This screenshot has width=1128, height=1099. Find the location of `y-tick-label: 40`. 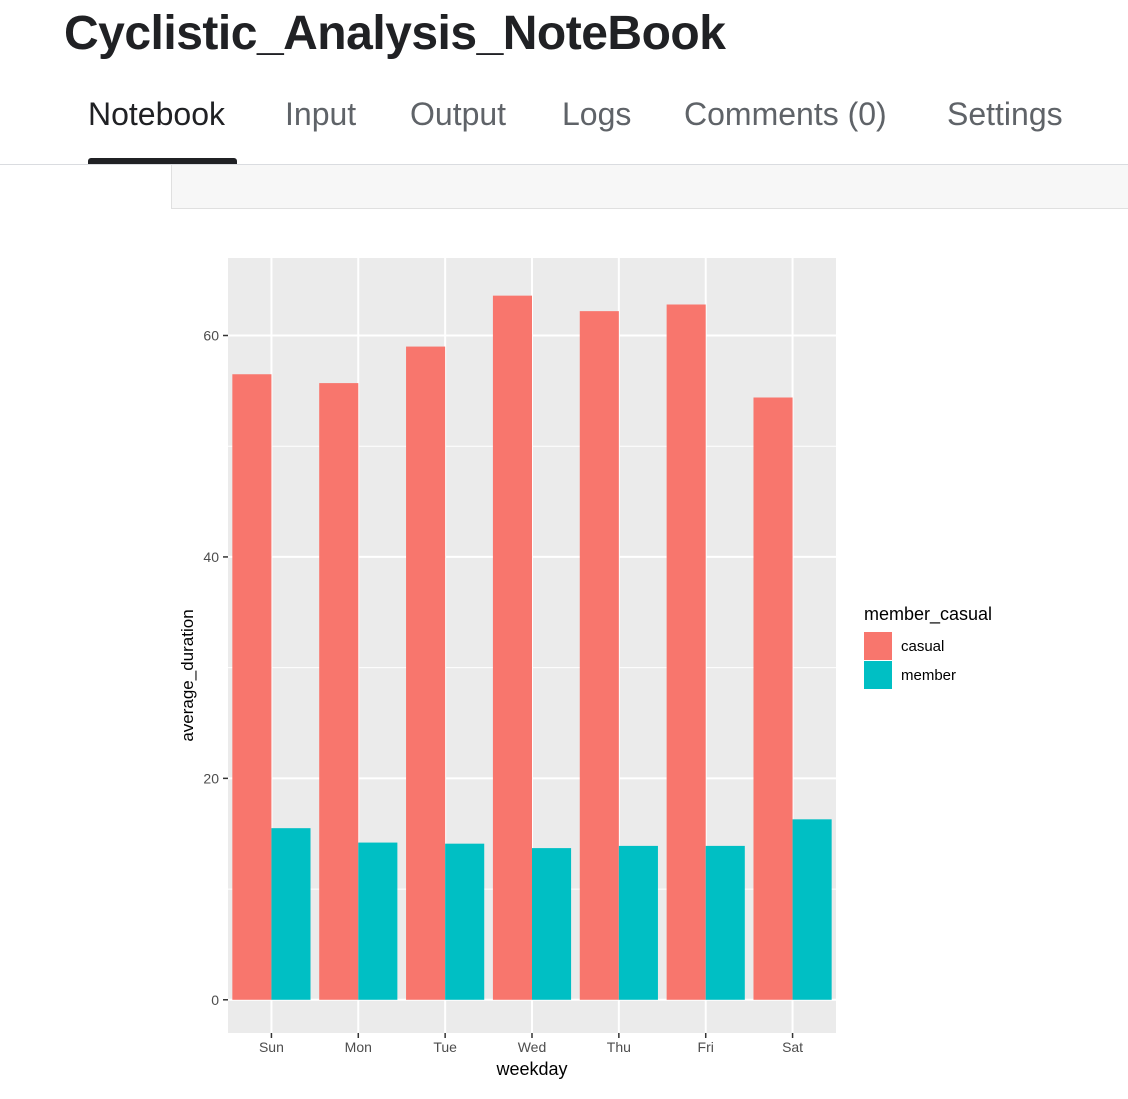

y-tick-label: 40 is located at coordinates (211, 557).